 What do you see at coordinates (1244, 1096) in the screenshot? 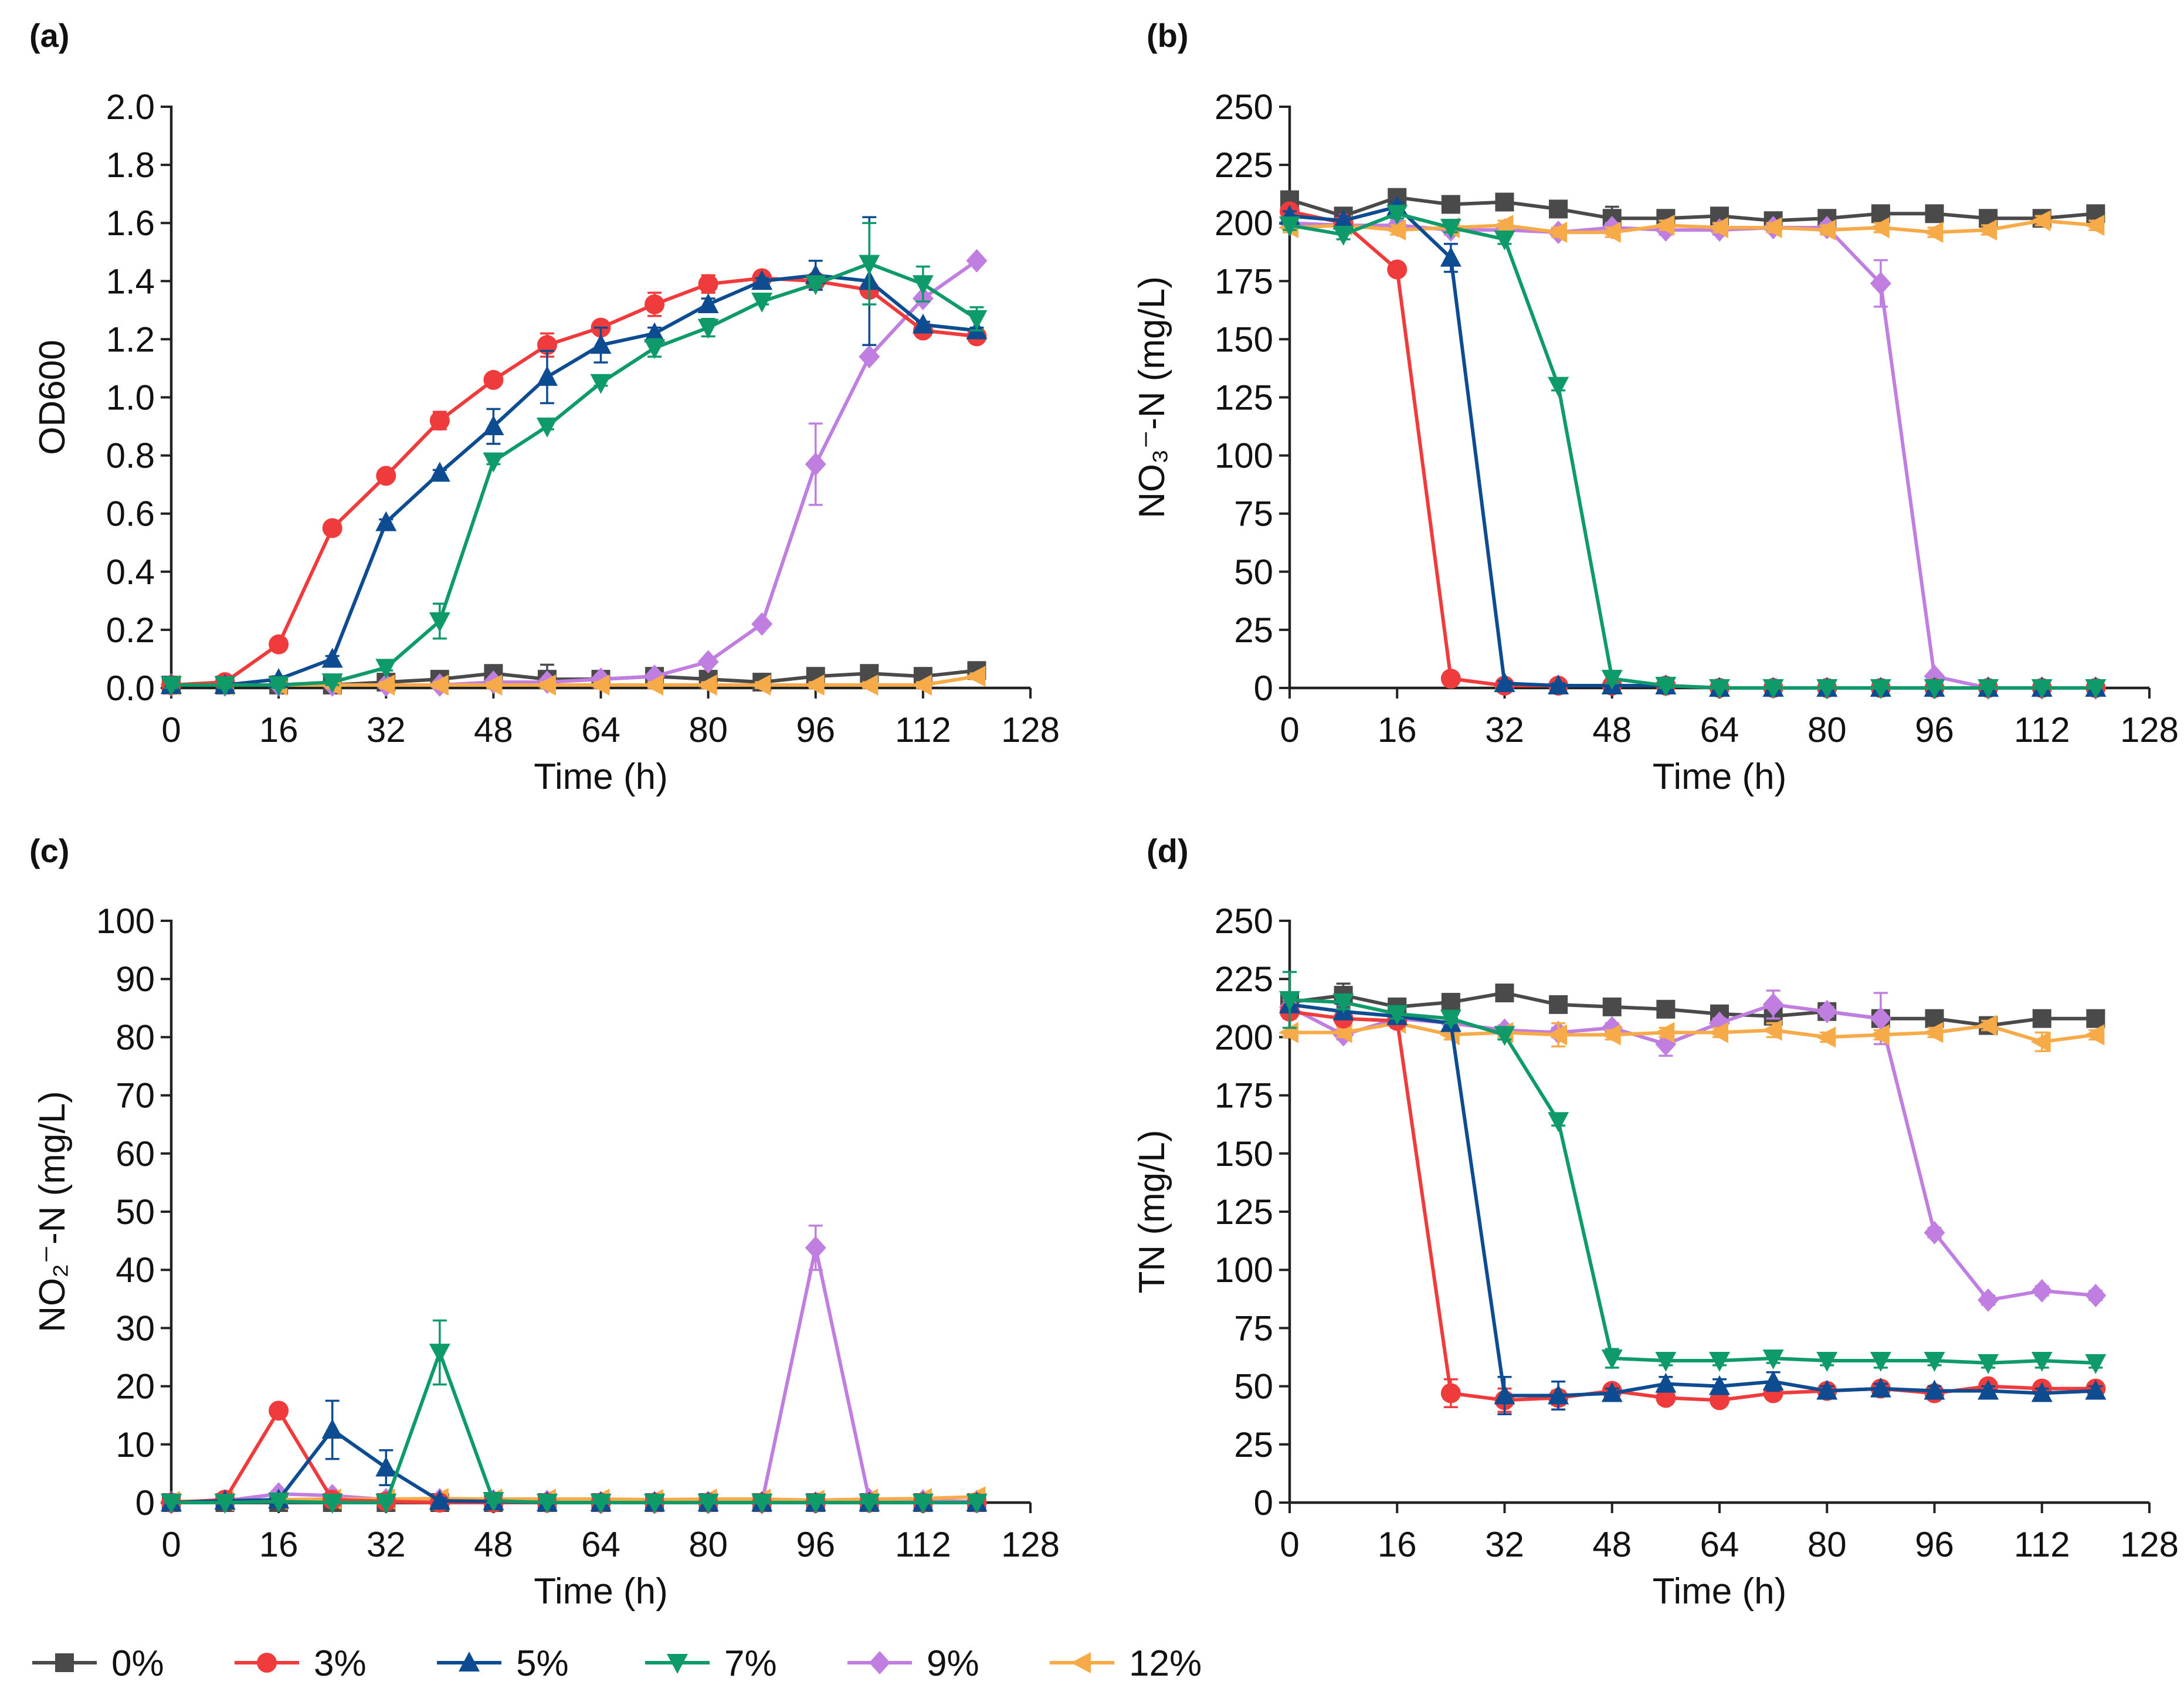
I see `y-tick-label: 175` at bounding box center [1244, 1096].